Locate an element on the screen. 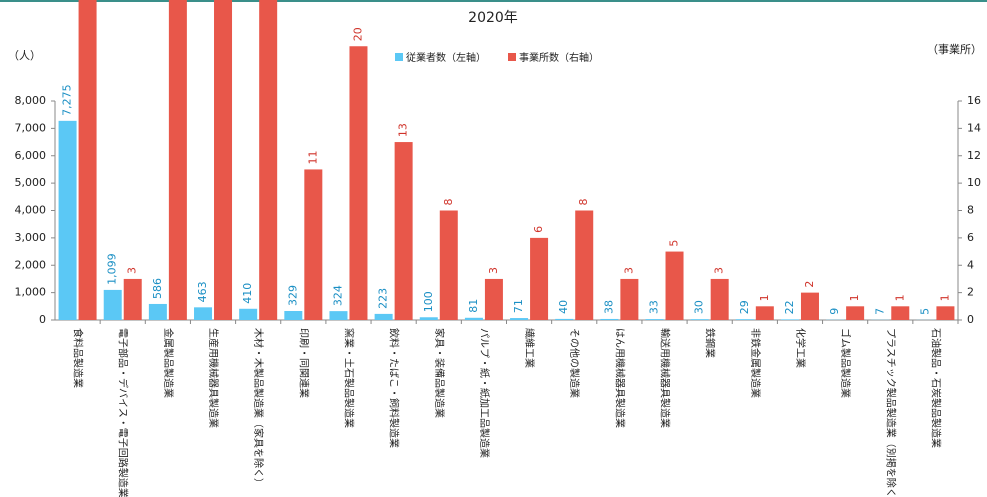 The image size is (987, 497). x-tick-label: 印刷・同関連業 is located at coordinates (303, 363).